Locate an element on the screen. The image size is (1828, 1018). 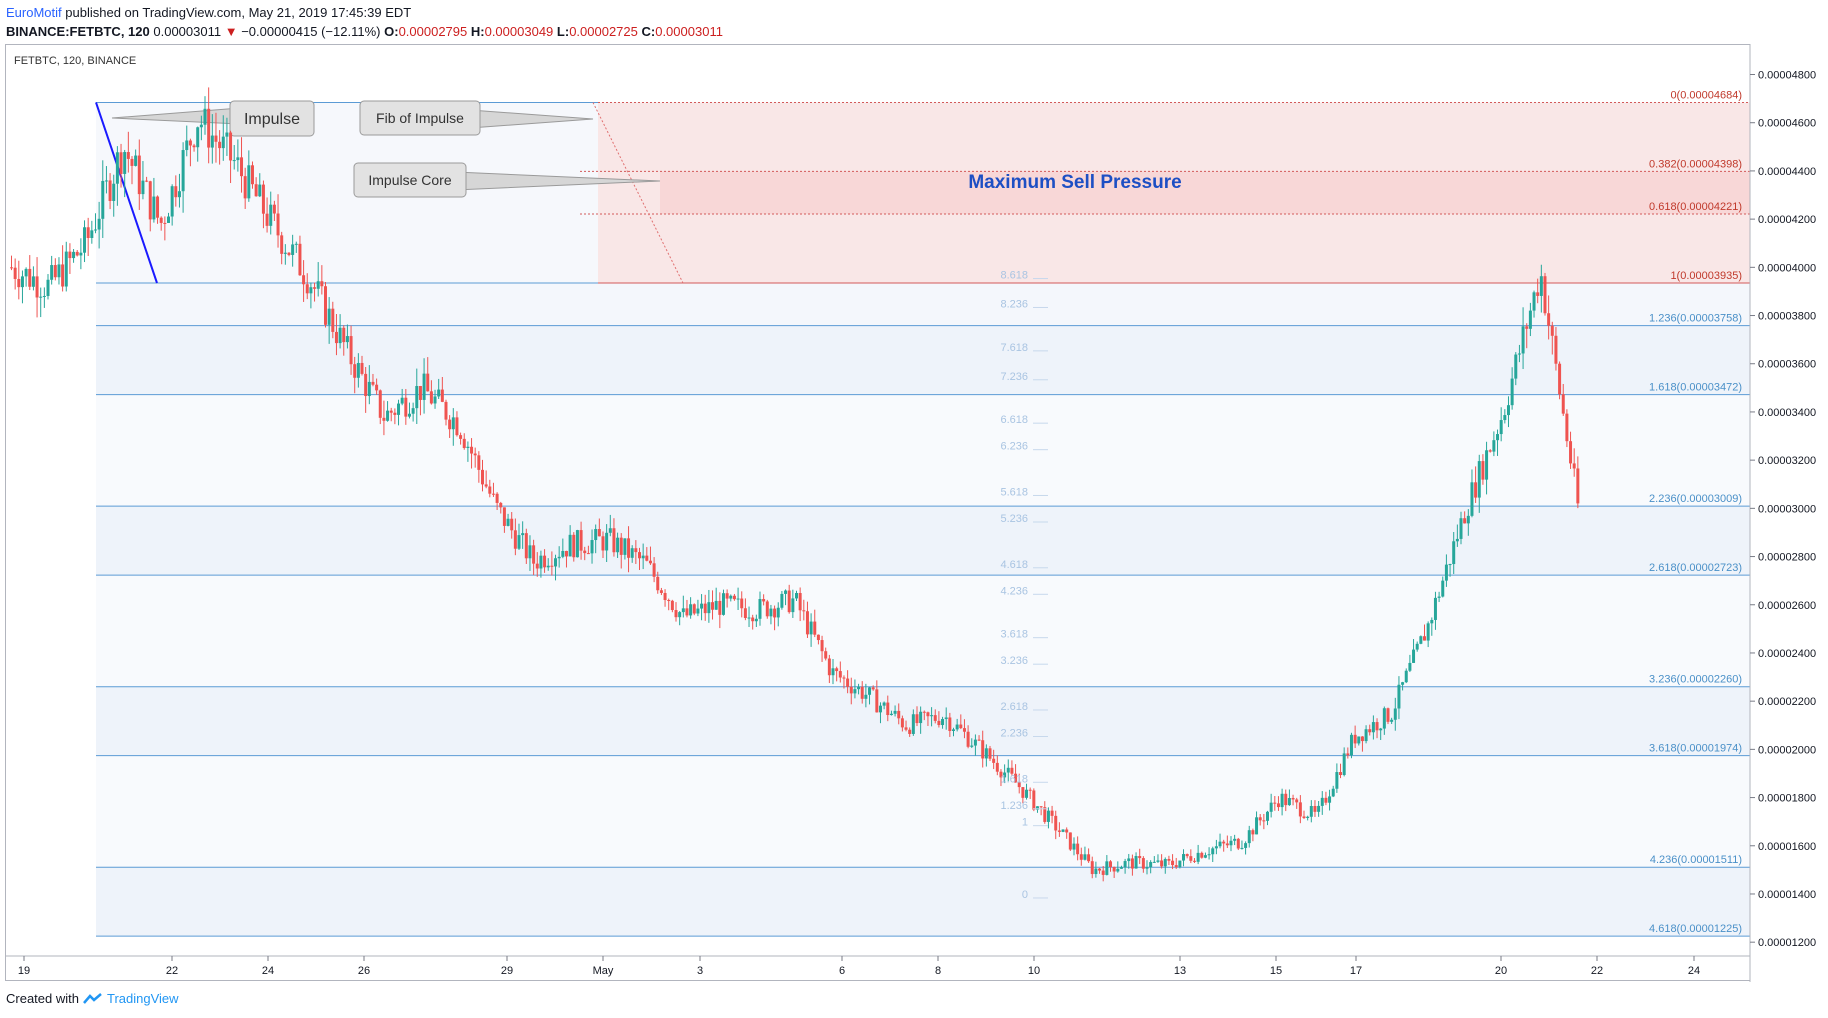
time-tick-label: 3 is located at coordinates (700, 971).